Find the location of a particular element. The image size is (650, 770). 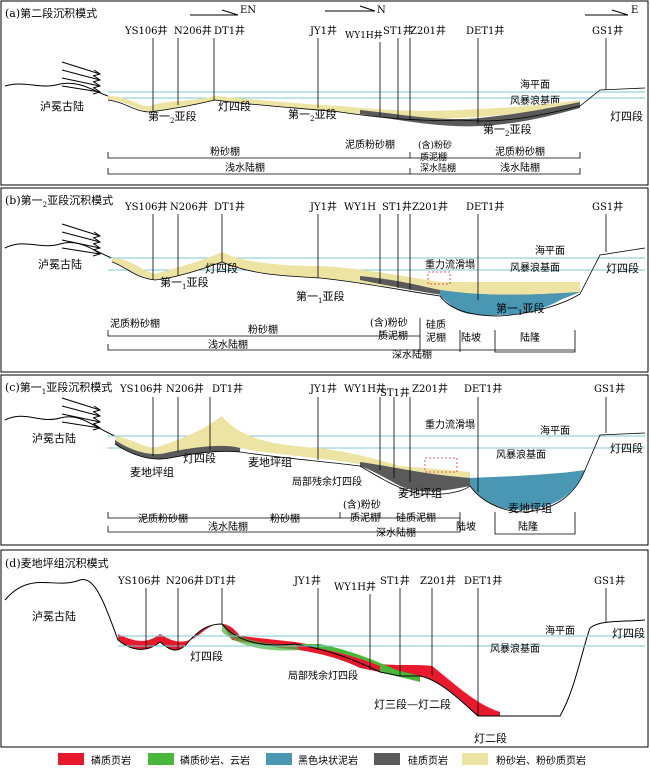

legend-label: 硅质页岩 is located at coordinates (428, 760).